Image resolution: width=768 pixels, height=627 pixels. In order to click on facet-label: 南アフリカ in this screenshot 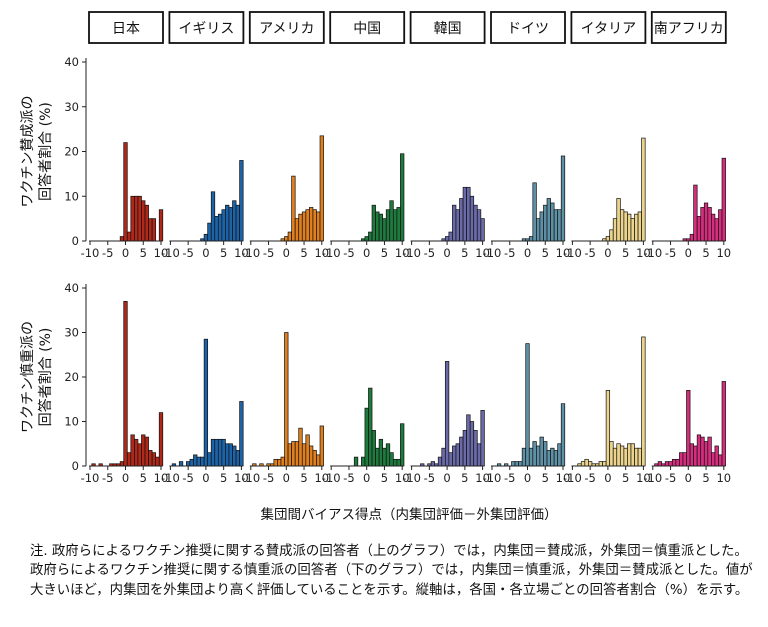, I will do `click(689, 29)`.